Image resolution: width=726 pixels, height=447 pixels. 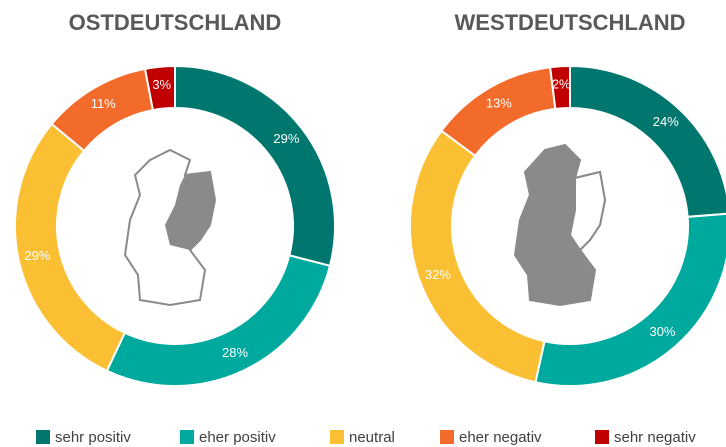 I want to click on legend-label: sehr positiv, so click(x=93, y=437).